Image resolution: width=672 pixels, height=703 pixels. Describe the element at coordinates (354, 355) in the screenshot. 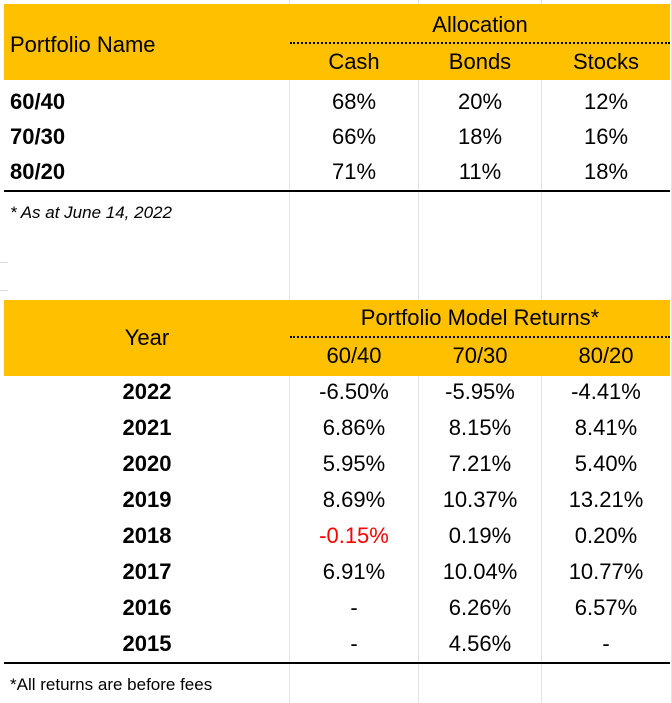

I see `col-60-40-header: 60/40` at that location.